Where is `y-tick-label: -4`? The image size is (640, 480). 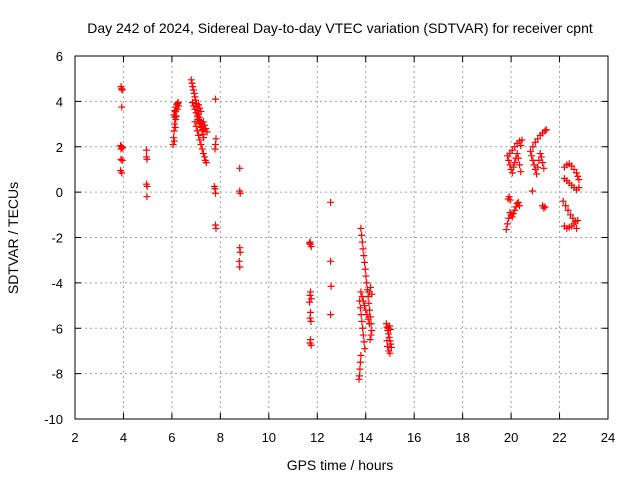 y-tick-label: -4 is located at coordinates (57, 283).